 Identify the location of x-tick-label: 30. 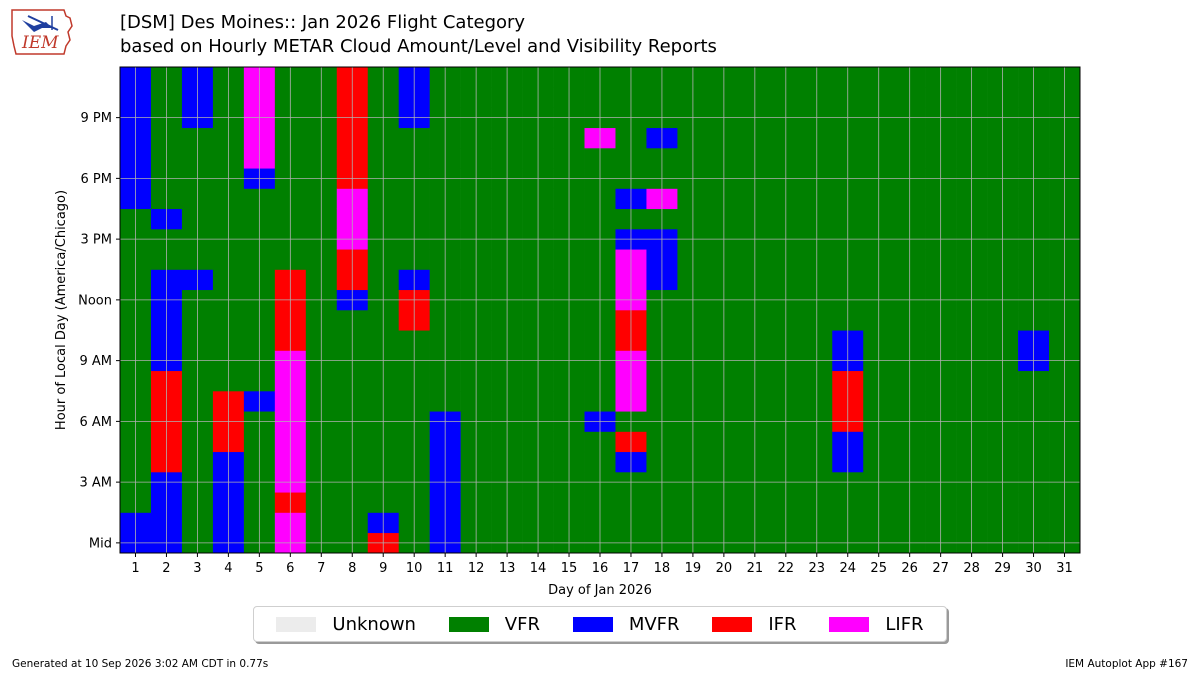
(1033, 568).